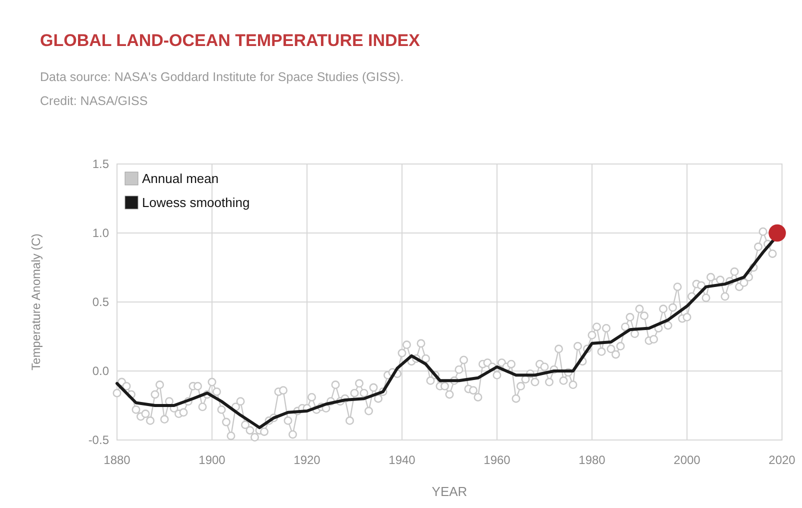 Image resolution: width=802 pixels, height=508 pixels. I want to click on x-tick-label: 1960, so click(497, 460).